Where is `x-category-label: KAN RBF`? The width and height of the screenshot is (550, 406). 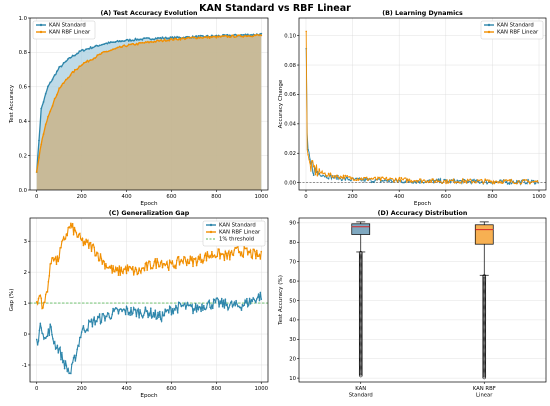 x-category-label: KAN RBF is located at coordinates (484, 389).